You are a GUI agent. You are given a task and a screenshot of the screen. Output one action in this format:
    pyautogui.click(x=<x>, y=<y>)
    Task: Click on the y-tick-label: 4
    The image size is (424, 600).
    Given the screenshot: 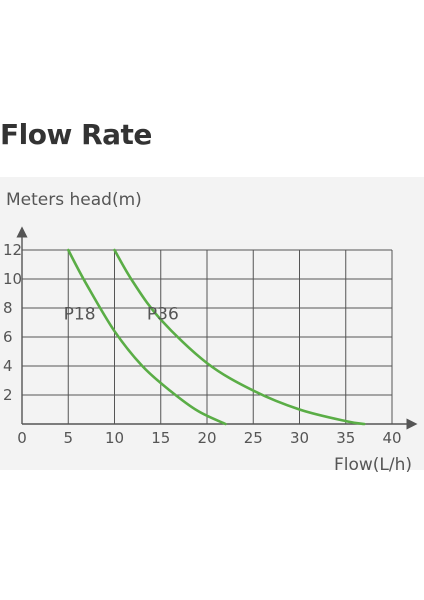 What is the action you would take?
    pyautogui.click(x=8, y=366)
    